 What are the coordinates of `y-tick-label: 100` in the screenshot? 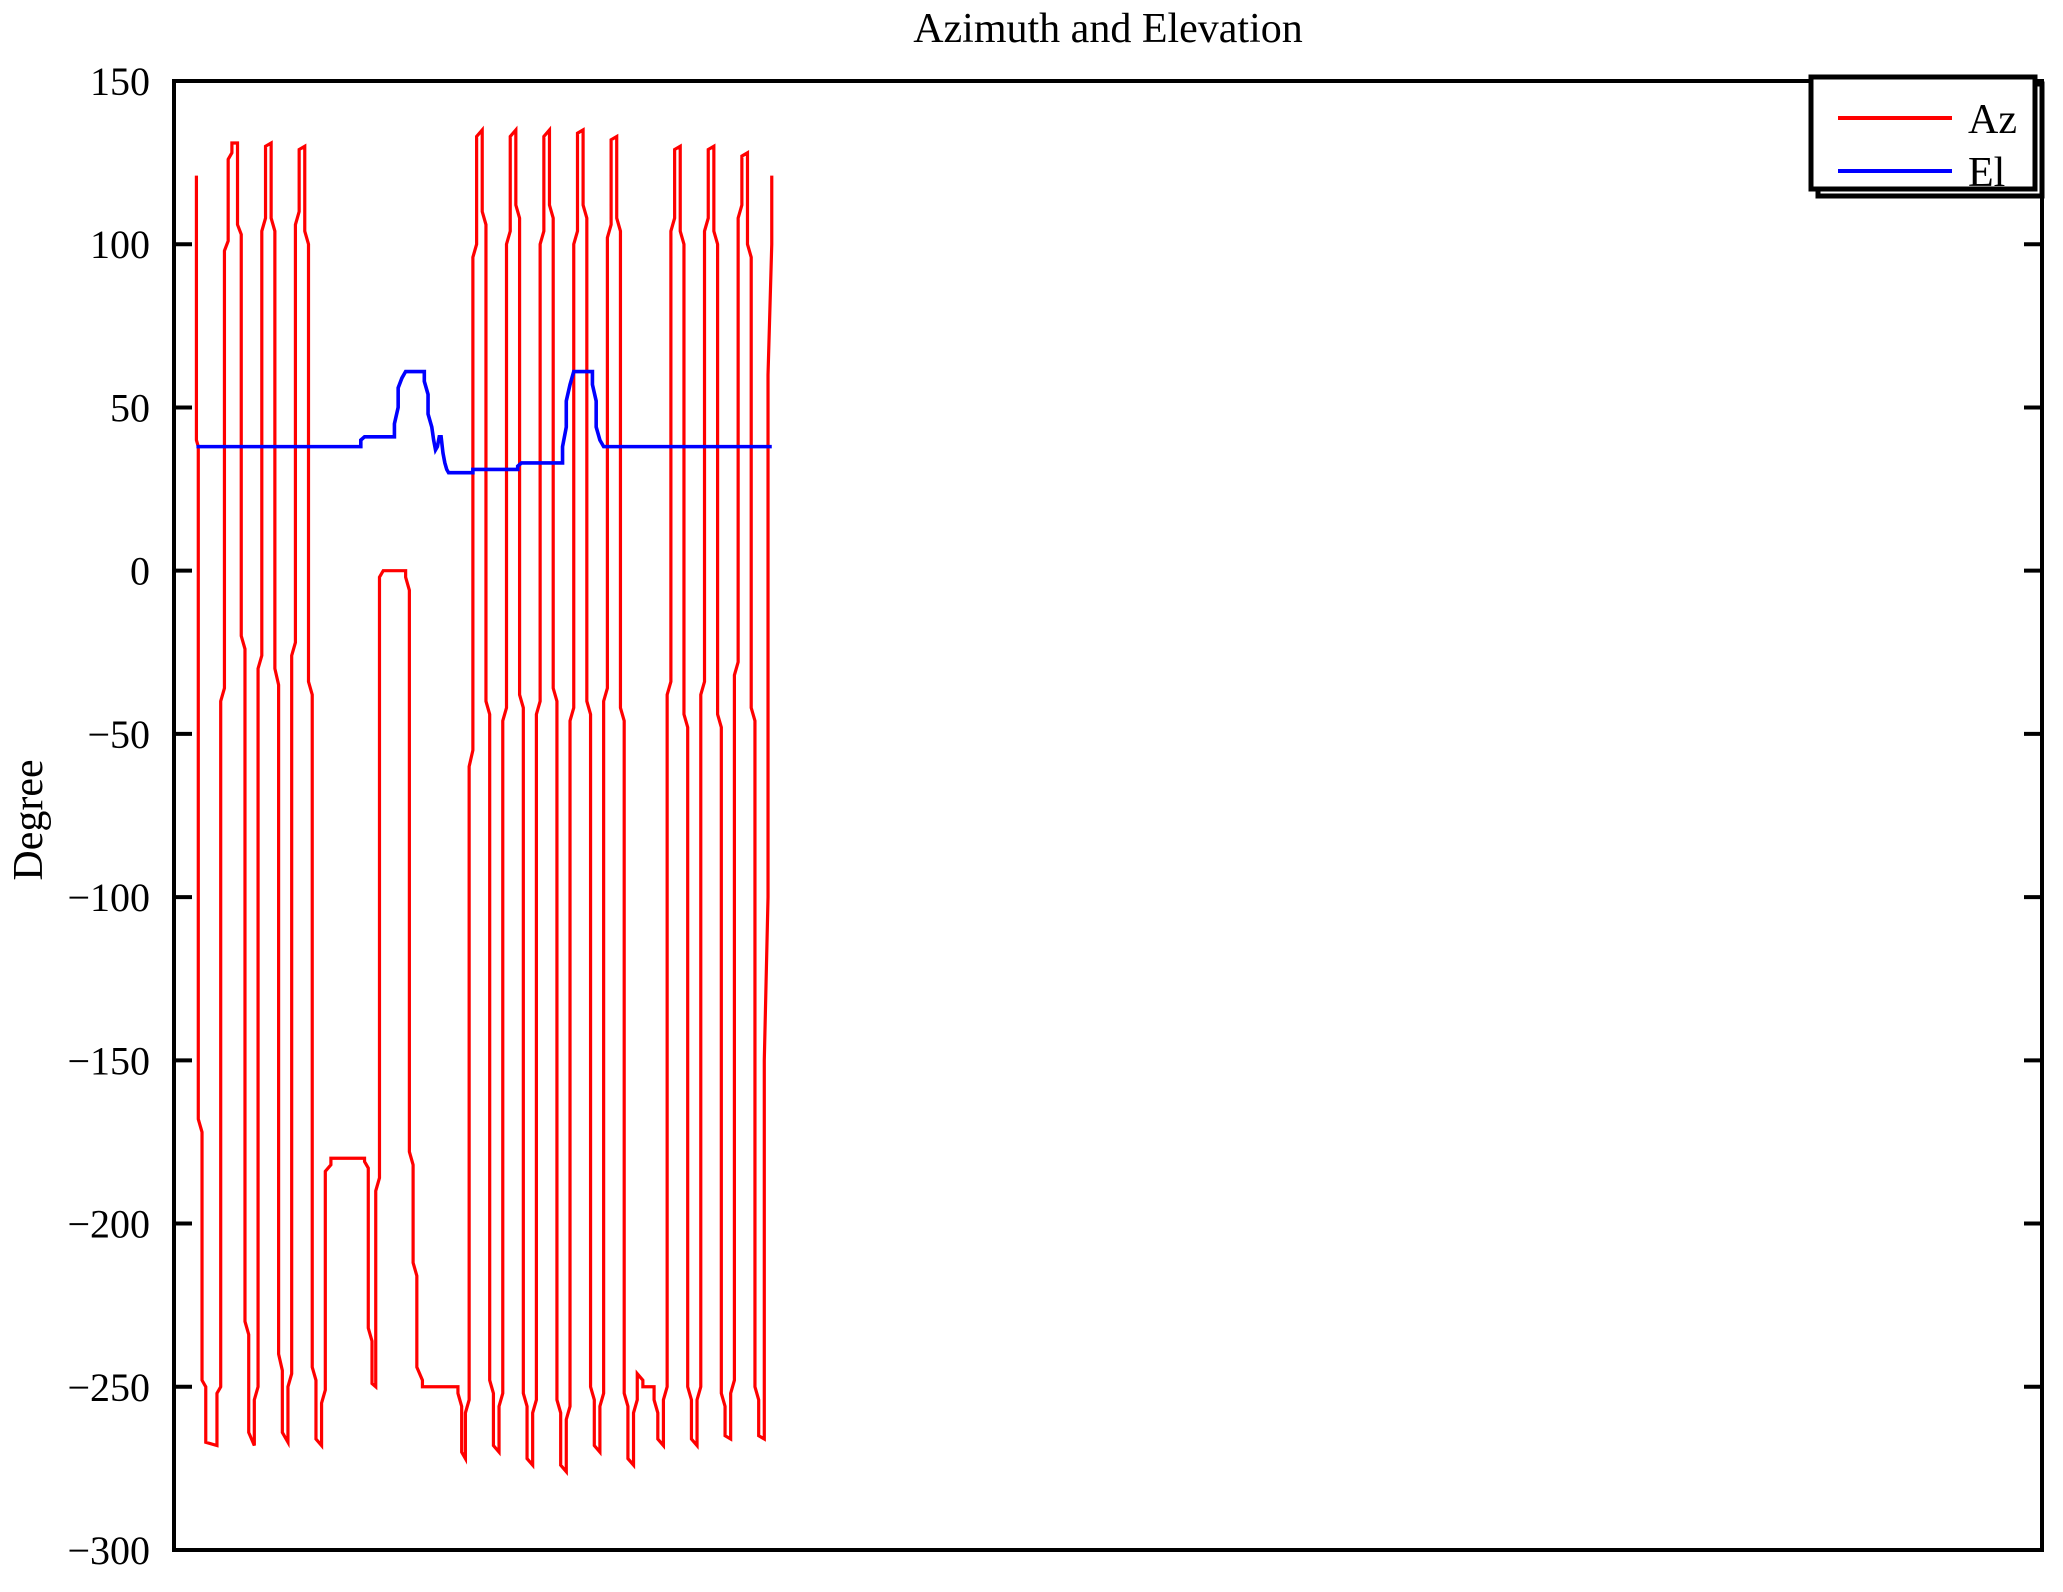 It's located at (120, 244).